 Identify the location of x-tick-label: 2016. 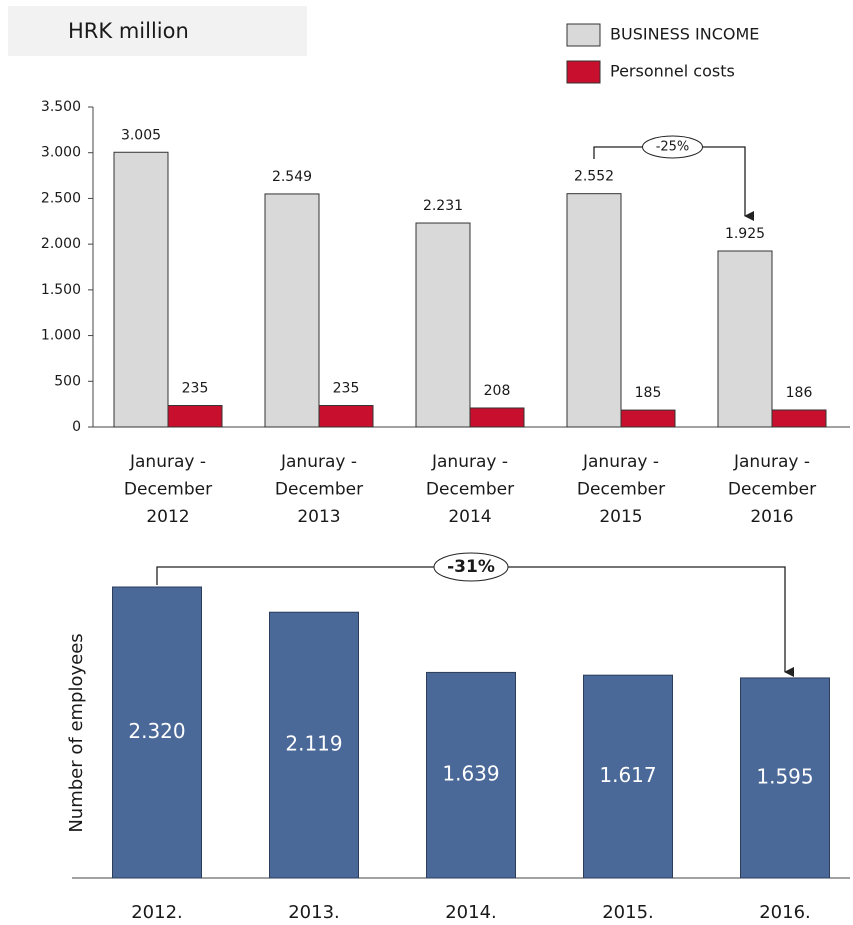
(771, 517).